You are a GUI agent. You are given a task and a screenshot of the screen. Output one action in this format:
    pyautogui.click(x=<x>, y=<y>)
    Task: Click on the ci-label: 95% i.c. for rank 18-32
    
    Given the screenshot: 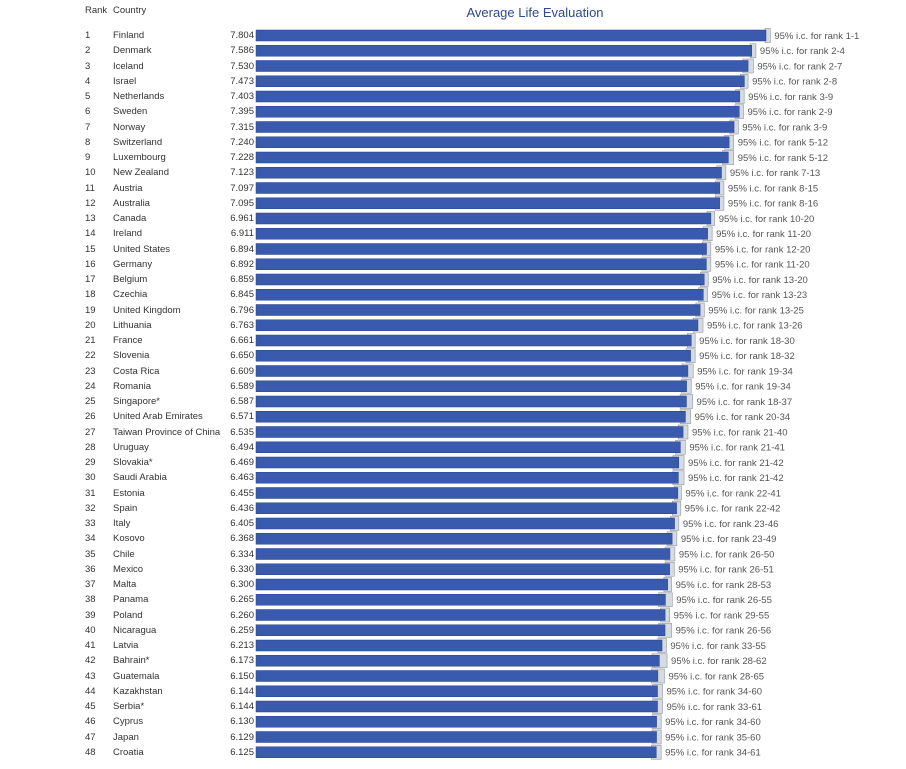 What is the action you would take?
    pyautogui.click(x=747, y=356)
    